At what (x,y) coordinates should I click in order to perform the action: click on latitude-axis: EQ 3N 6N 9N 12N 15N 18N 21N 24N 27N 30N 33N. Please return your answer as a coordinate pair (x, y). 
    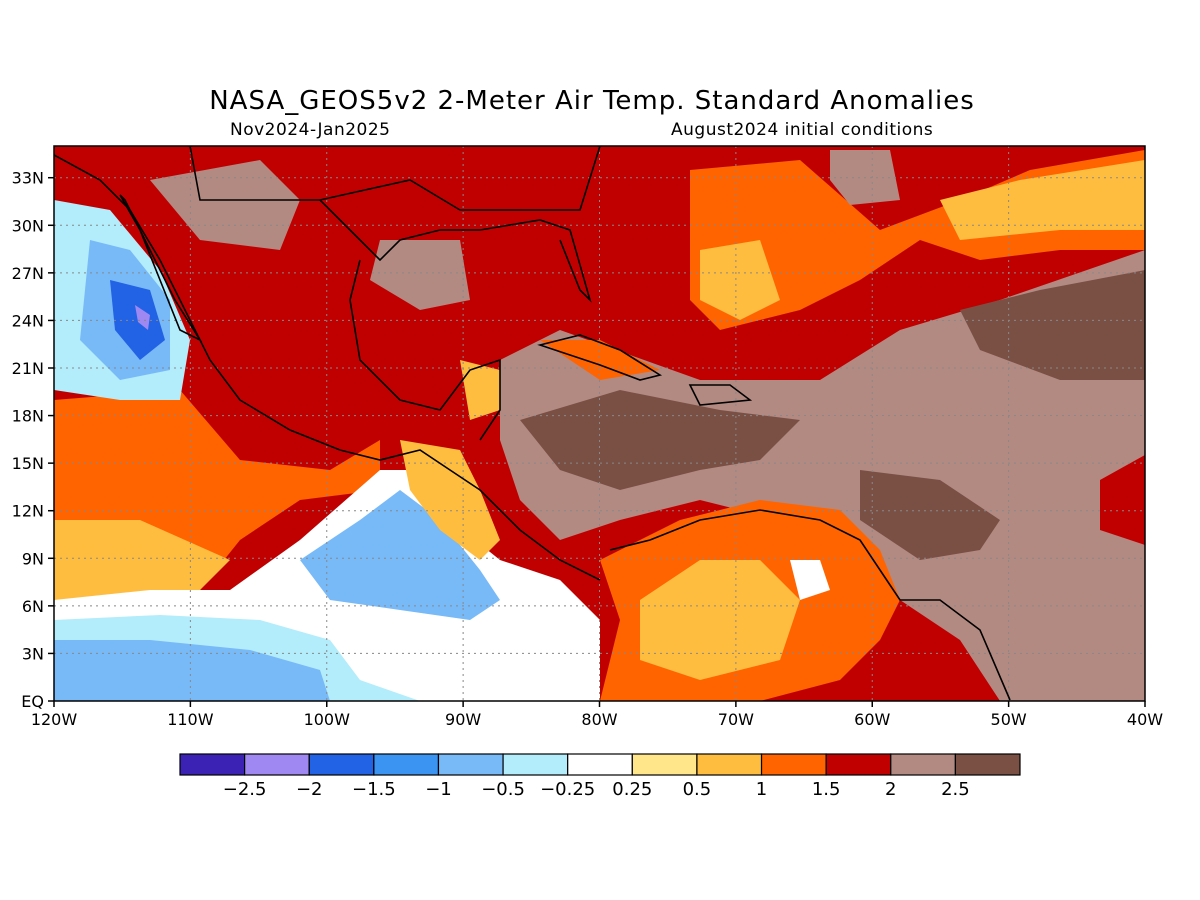
    Looking at the image, I should click on (33, 440).